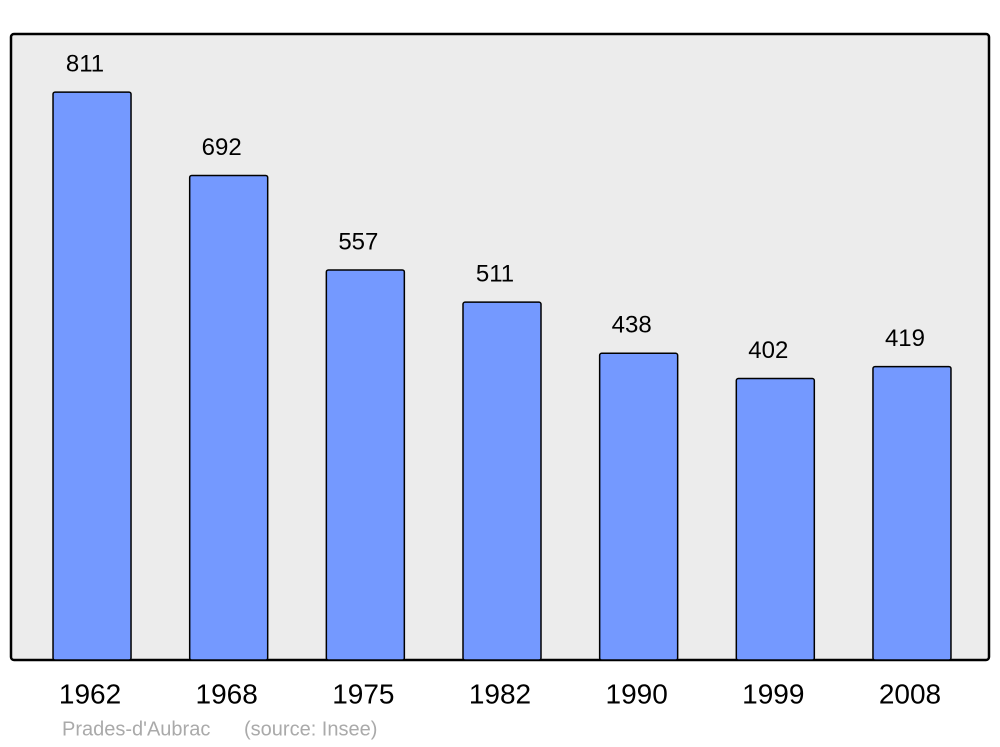  I want to click on x-tick-label: 1962, so click(90, 693).